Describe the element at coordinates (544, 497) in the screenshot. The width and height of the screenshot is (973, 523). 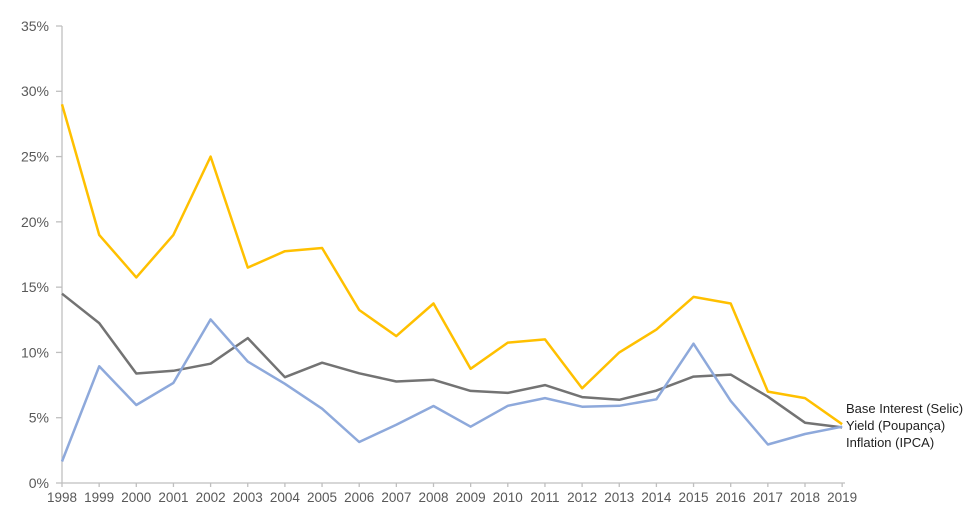
I see `x-axis-tick-label: 2011` at that location.